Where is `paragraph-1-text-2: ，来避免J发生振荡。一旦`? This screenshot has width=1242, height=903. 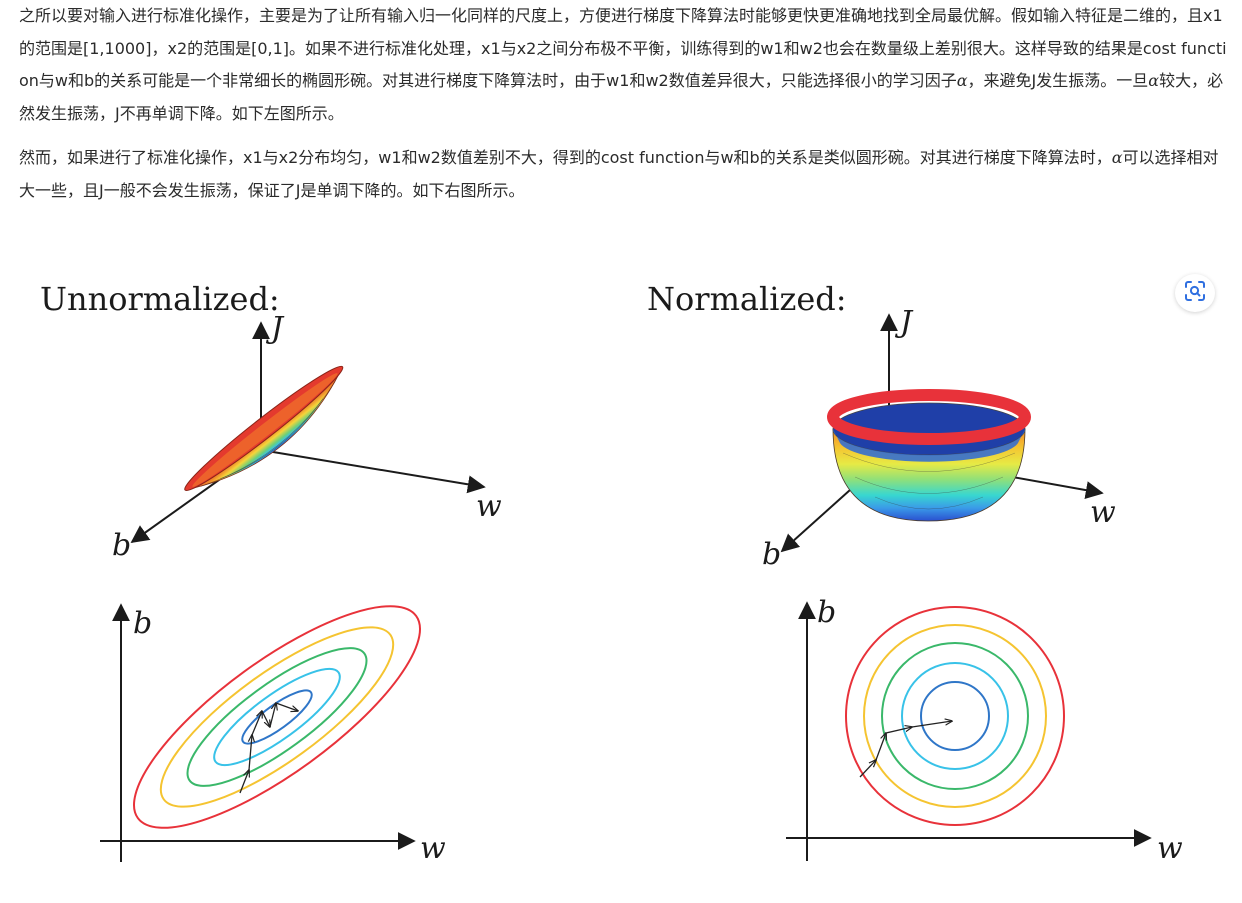 paragraph-1-text-2: ，来避免J发生振荡。一旦 is located at coordinates (1058, 80).